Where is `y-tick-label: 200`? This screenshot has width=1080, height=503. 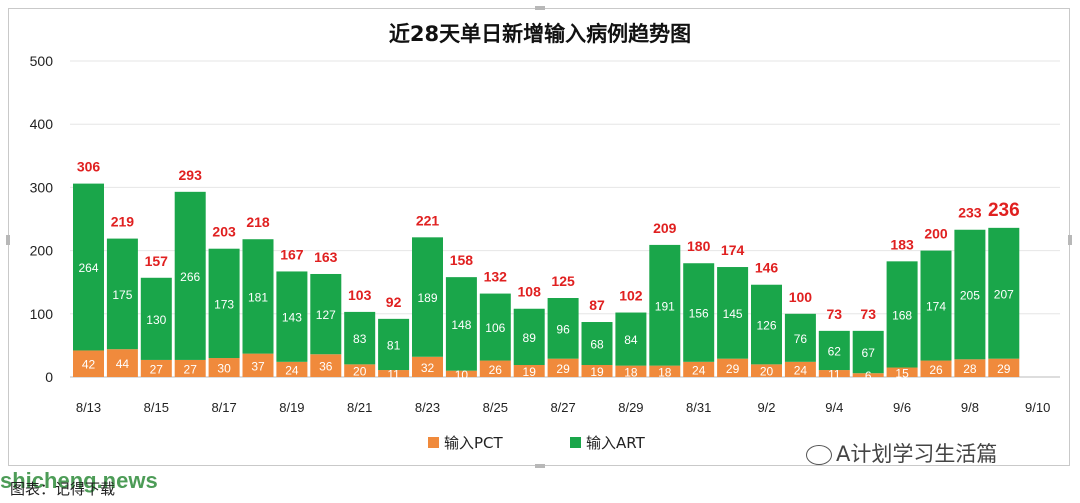 y-tick-label: 200 is located at coordinates (42, 251).